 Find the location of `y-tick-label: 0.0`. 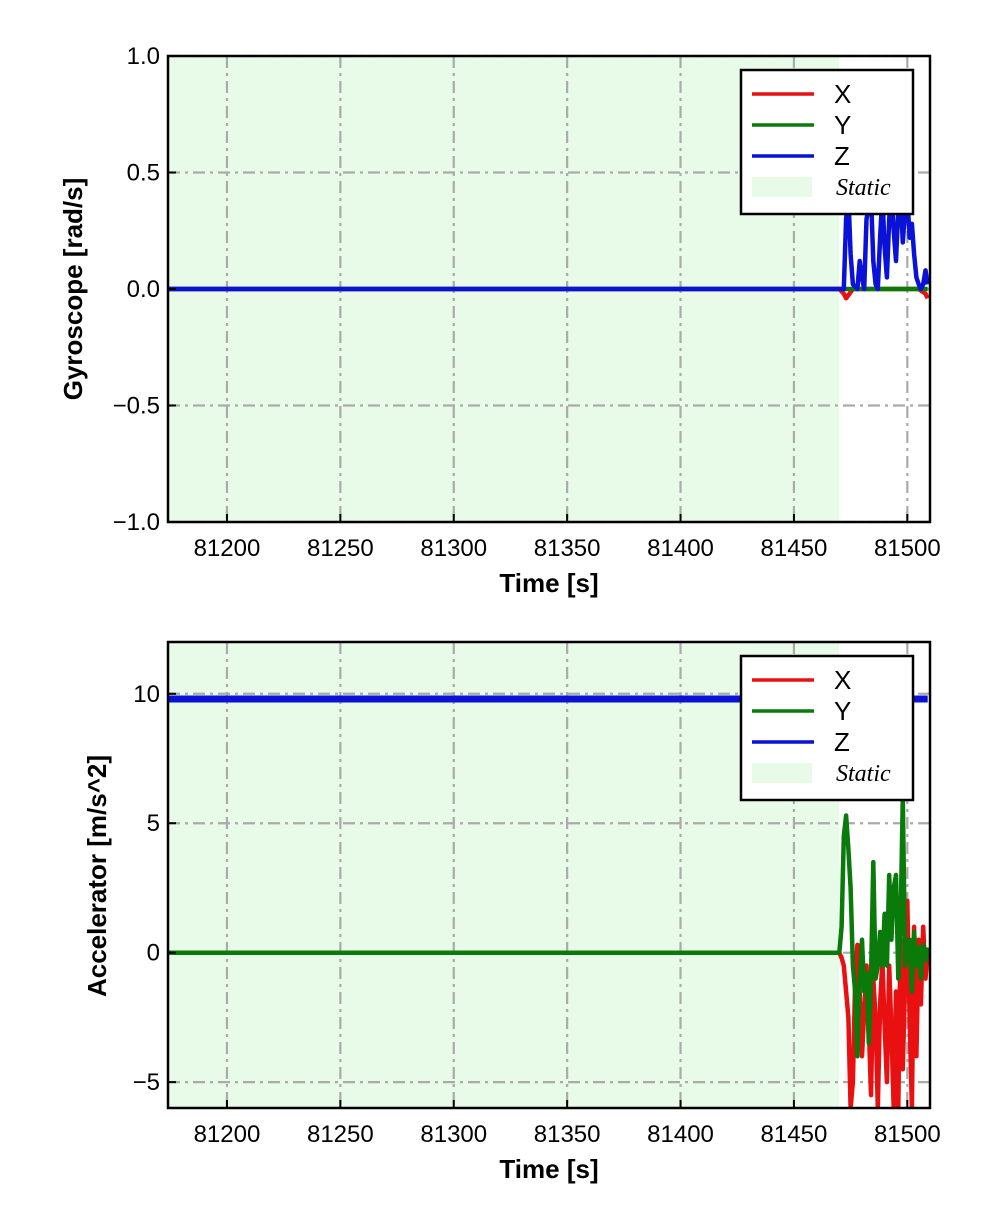

y-tick-label: 0.0 is located at coordinates (143, 289).